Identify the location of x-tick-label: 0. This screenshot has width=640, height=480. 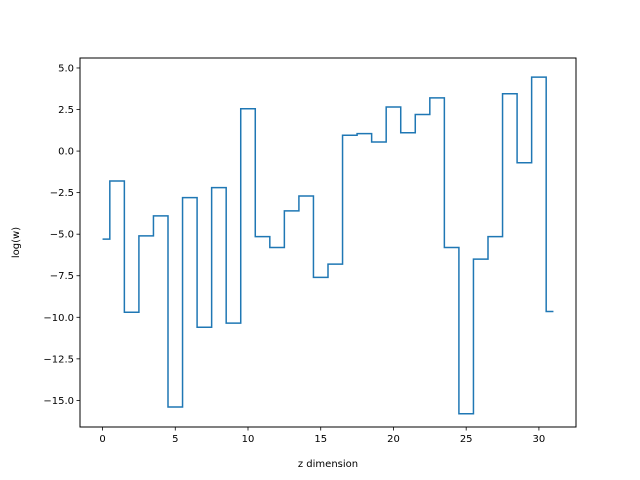
(102, 439).